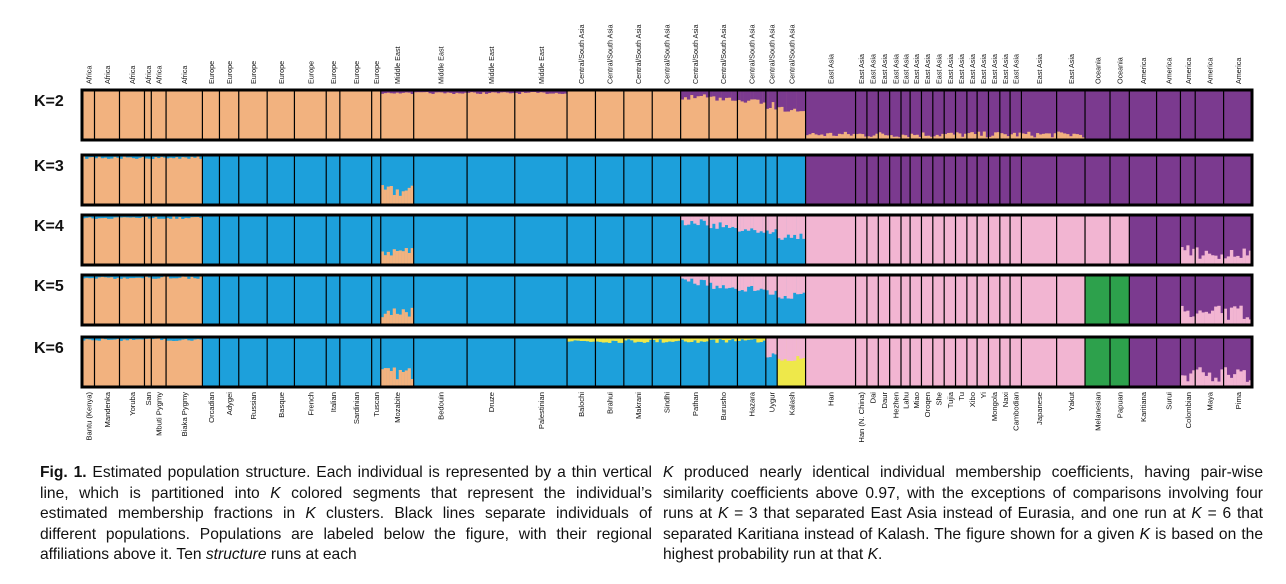  What do you see at coordinates (1238, 71) in the screenshot?
I see `region-label: America` at bounding box center [1238, 71].